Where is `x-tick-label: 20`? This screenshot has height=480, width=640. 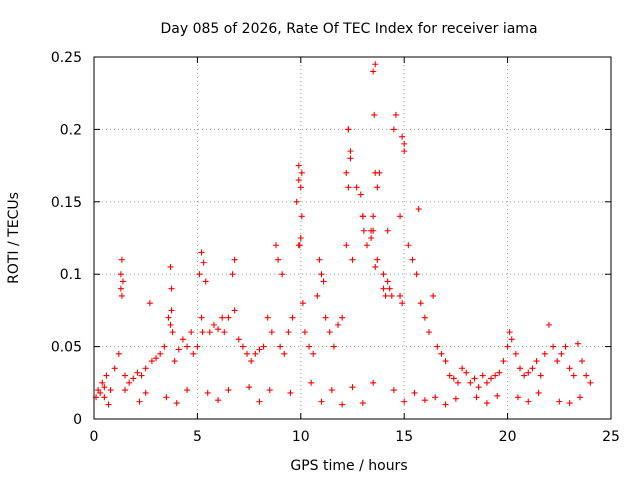 x-tick-label: 20 is located at coordinates (508, 437).